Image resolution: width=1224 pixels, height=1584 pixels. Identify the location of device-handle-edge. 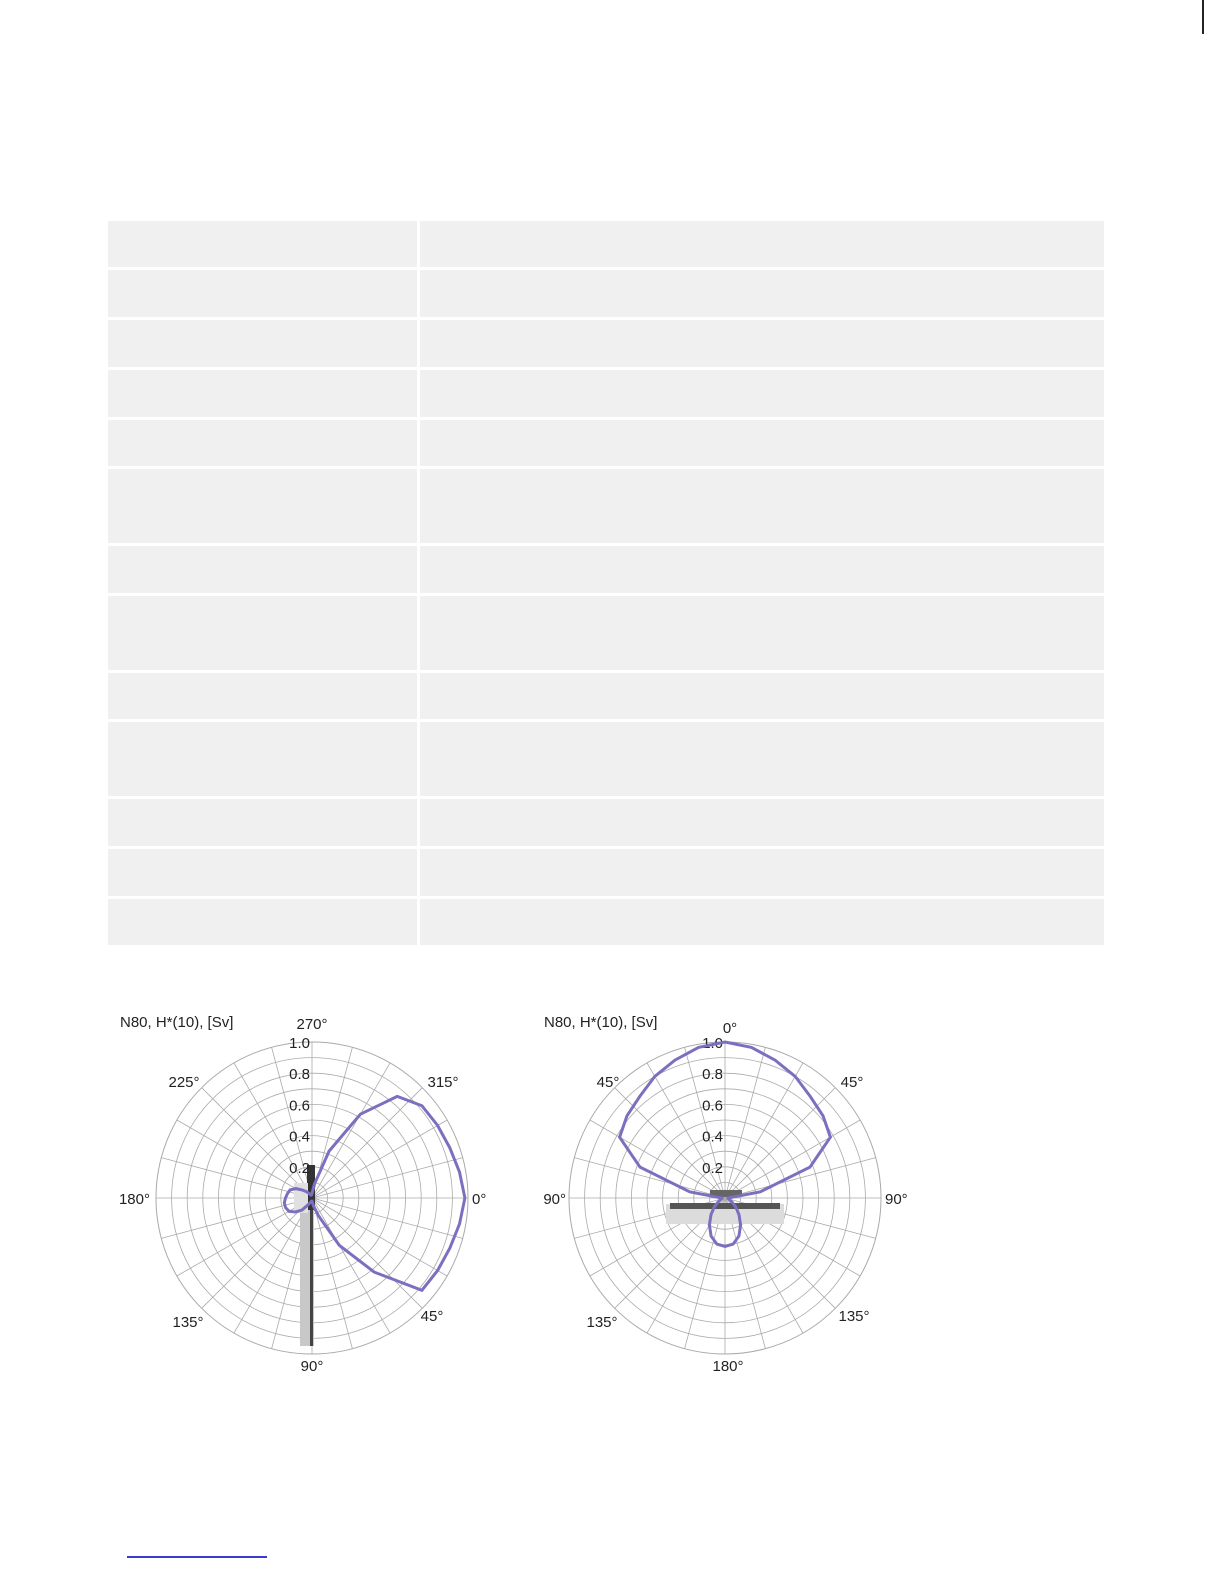
(311, 1278).